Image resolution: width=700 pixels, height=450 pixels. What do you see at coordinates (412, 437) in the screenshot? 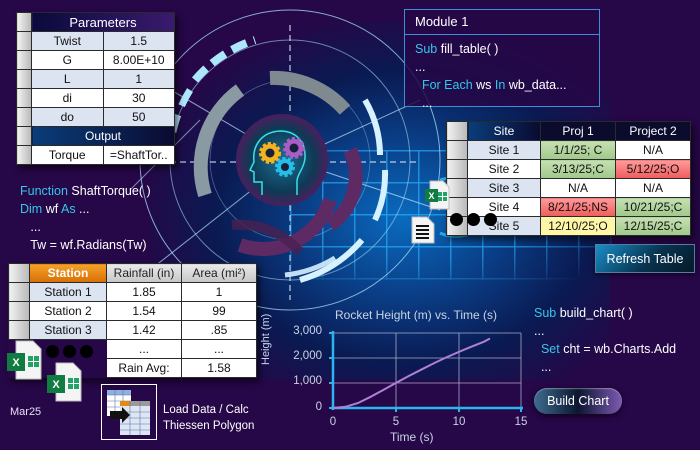
I see `chart-x-axis-title: Time (s)` at bounding box center [412, 437].